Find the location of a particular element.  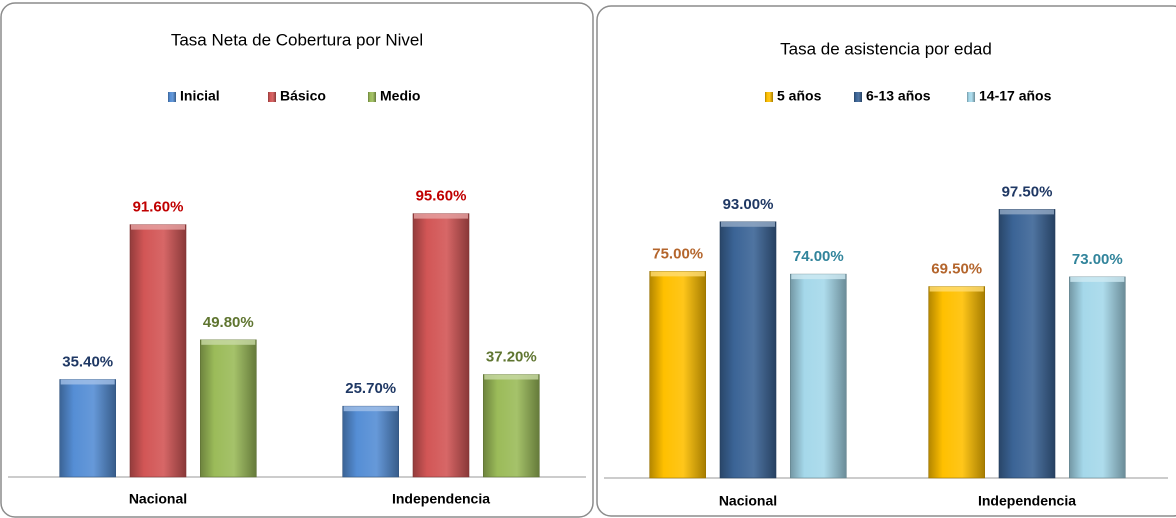

chart-title: Tasa de asistencia por edad is located at coordinates (886, 48).